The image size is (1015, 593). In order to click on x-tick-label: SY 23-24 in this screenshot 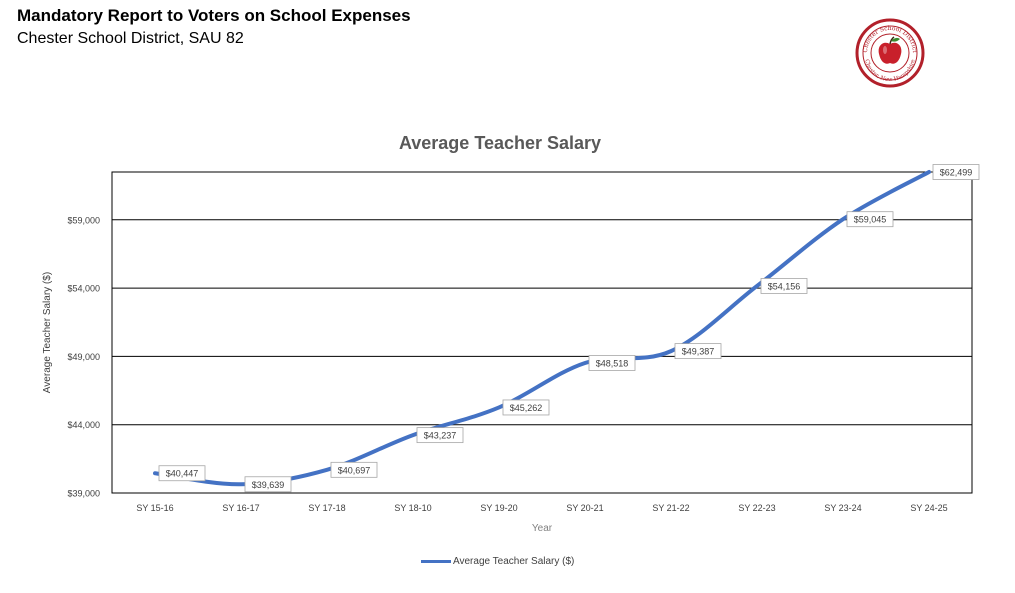, I will do `click(842, 508)`.